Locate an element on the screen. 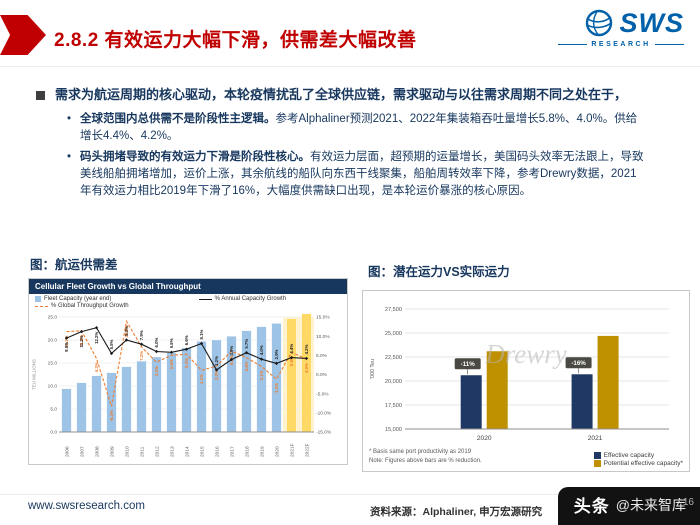 The image size is (700, 525). svg-text: 5.7% is located at coordinates (246, 344).